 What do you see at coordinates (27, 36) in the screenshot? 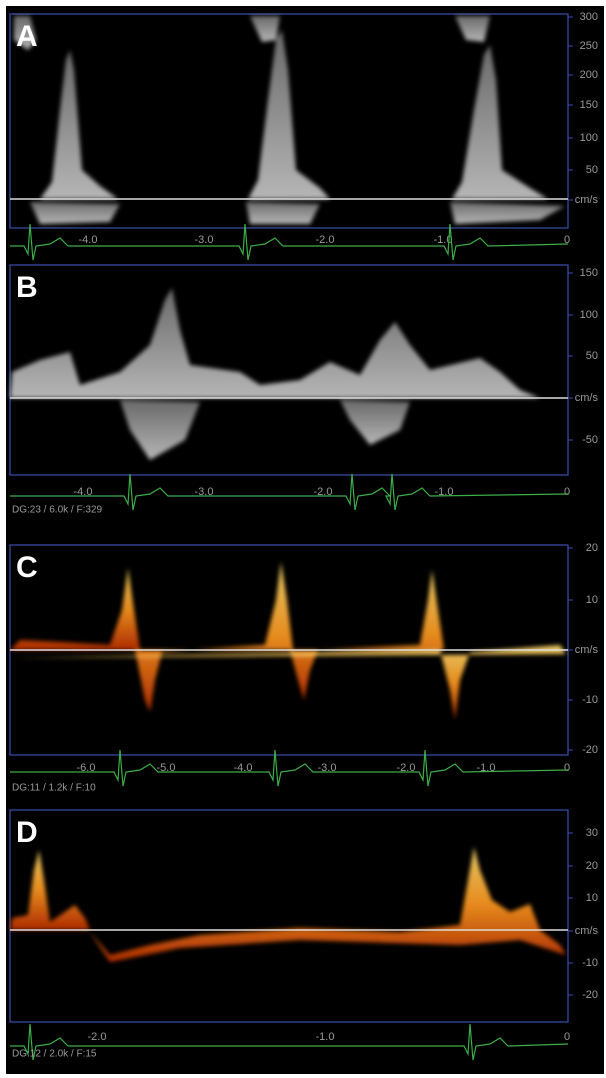
I see `panel-label: A` at bounding box center [27, 36].